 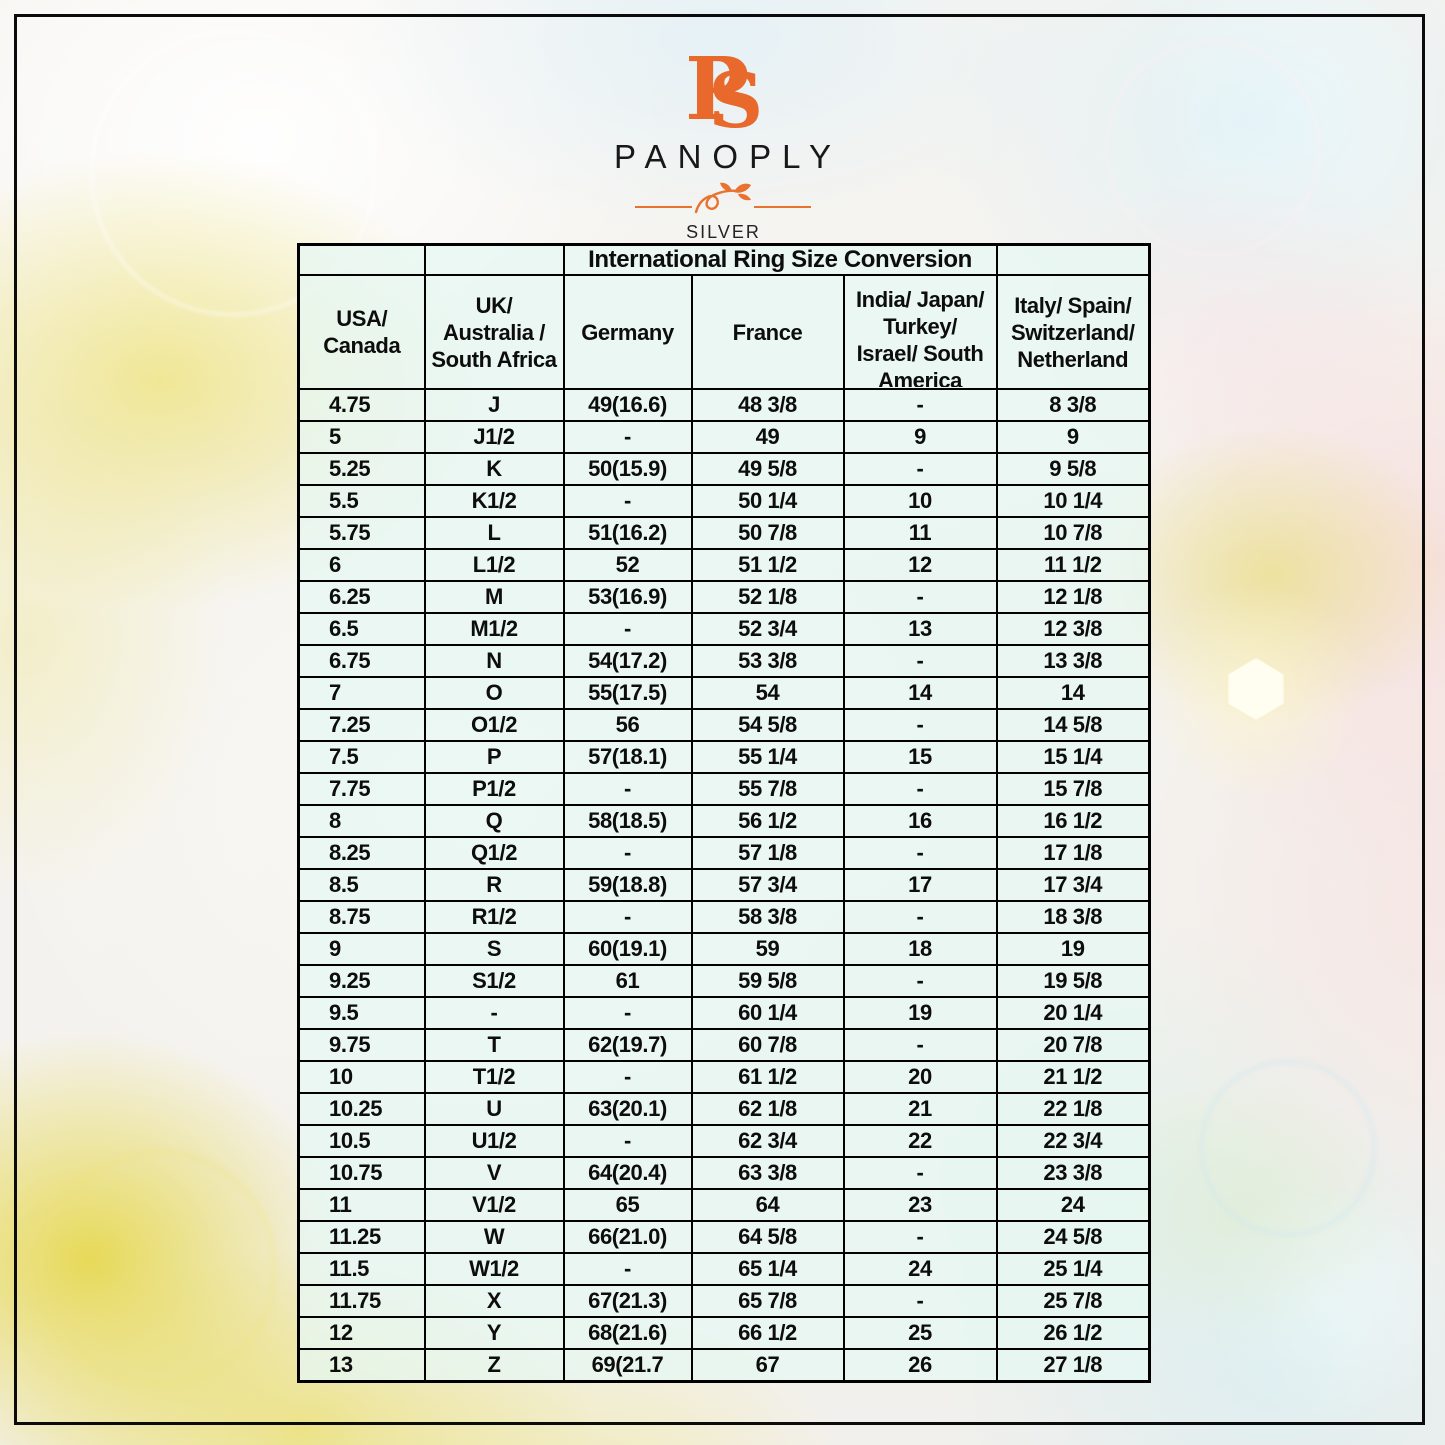 I want to click on cell-france: 60 7/8, so click(x=767, y=1045).